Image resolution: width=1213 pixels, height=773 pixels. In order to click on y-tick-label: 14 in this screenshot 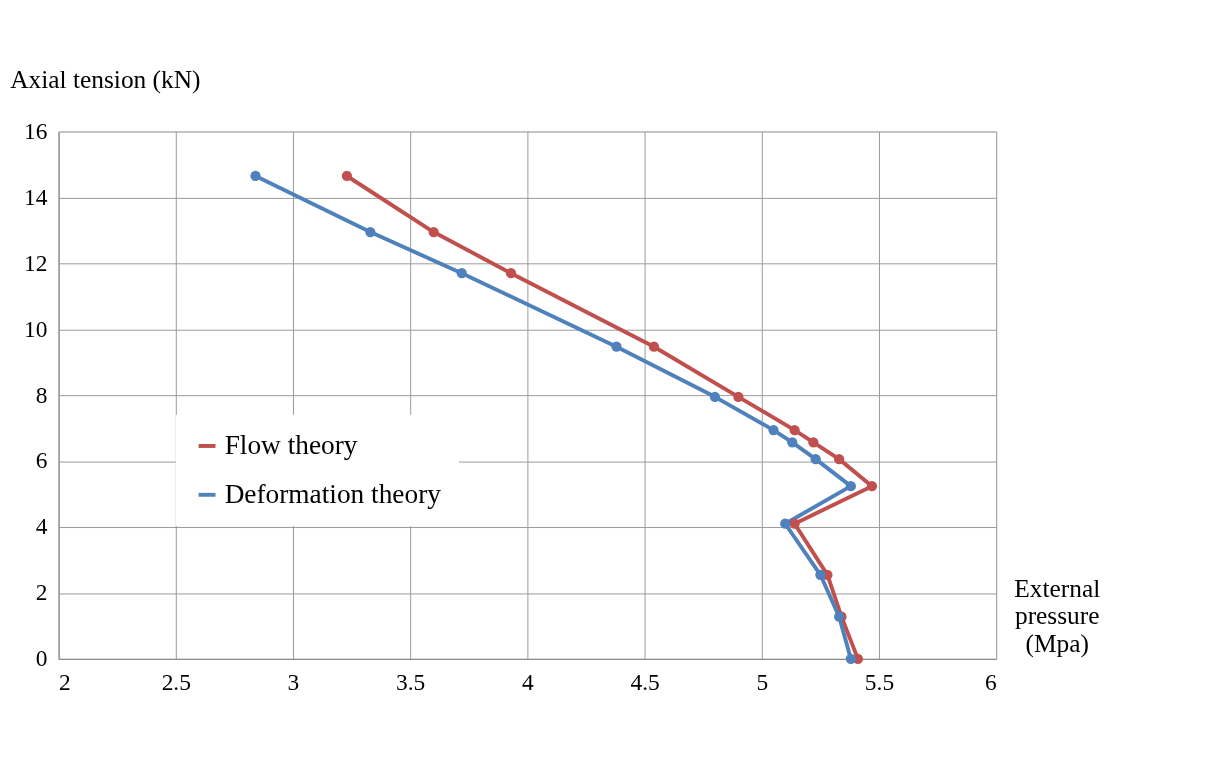, I will do `click(35, 196)`.